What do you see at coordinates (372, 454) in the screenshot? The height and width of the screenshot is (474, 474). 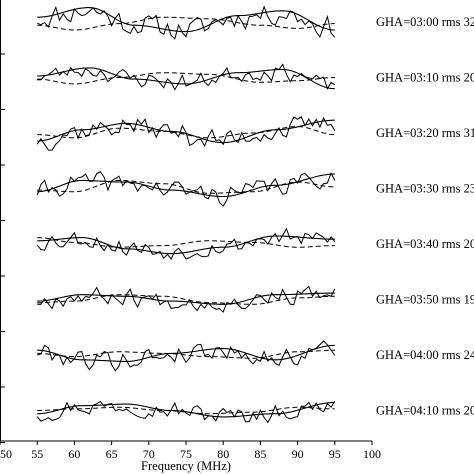 I see `x-tick-label: 100` at bounding box center [372, 454].